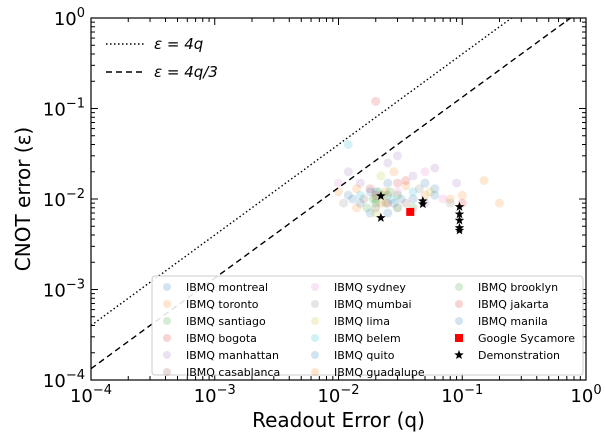 The height and width of the screenshot is (432, 606). What do you see at coordinates (419, 165) in the screenshot?
I see `data-points` at bounding box center [419, 165].